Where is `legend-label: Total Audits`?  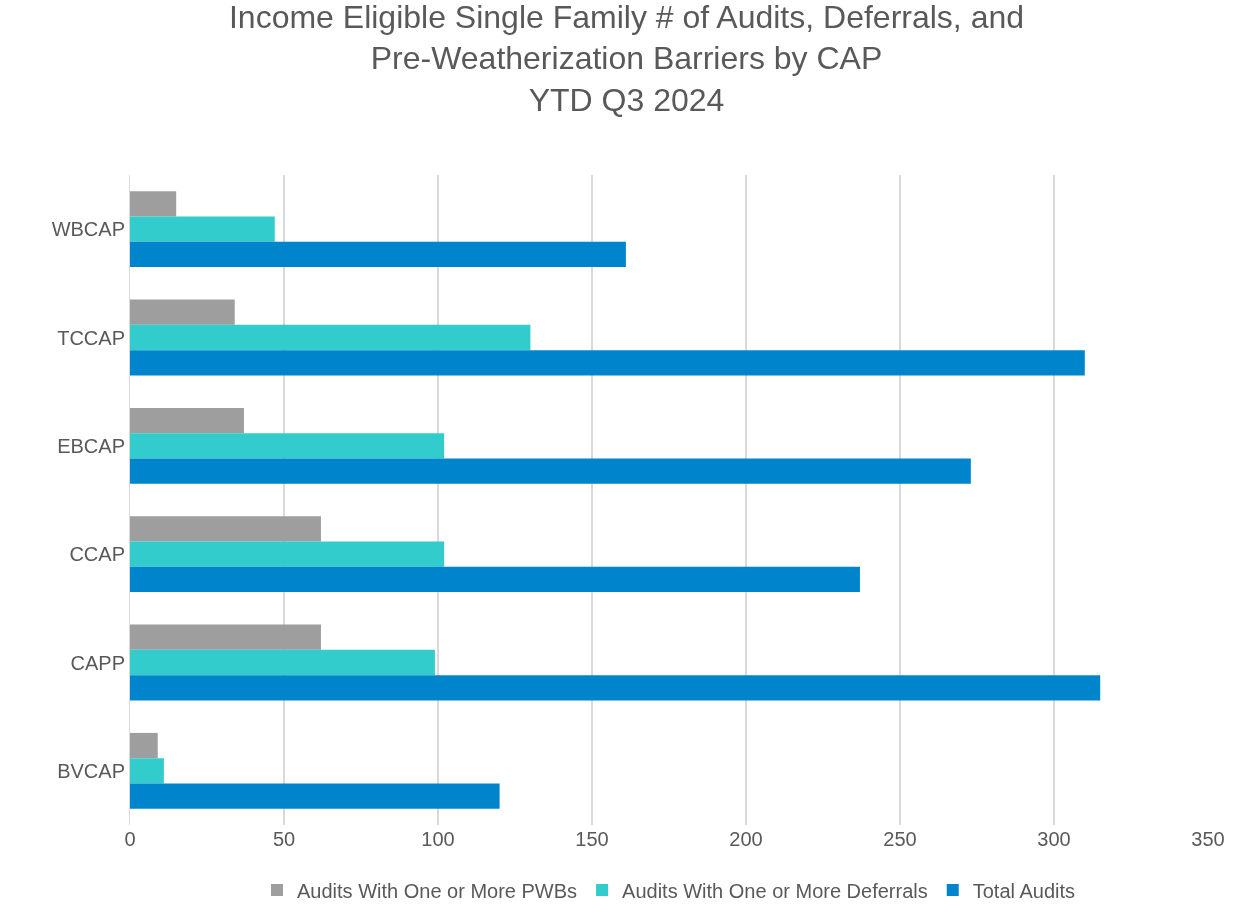
legend-label: Total Audits is located at coordinates (1024, 890).